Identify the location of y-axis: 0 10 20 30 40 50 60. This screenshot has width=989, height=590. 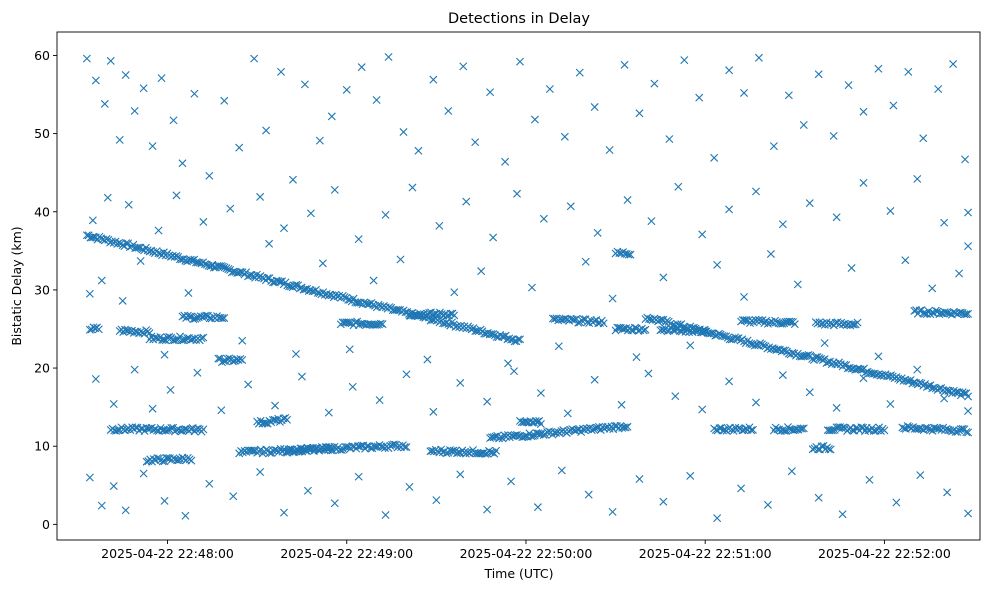
(45, 290).